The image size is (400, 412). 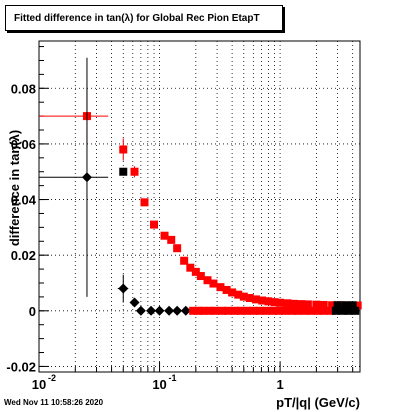 I want to click on y-tick-label: 0.08, so click(x=23, y=88).